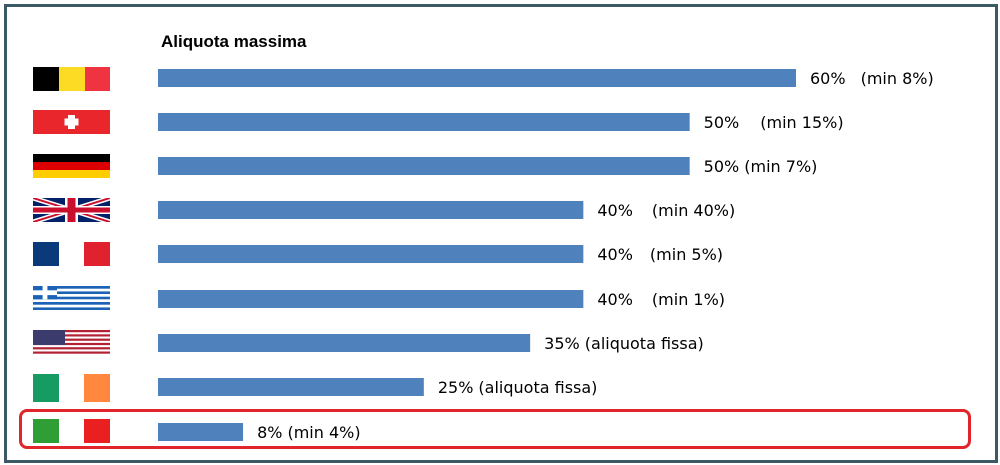 The image size is (1000, 465). What do you see at coordinates (291, 387) in the screenshot?
I see `bar-ireland` at bounding box center [291, 387].